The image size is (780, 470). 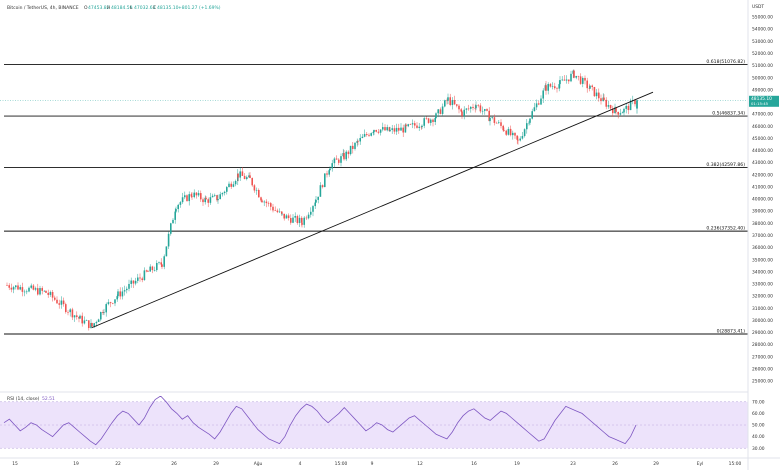 I want to click on price-tick: 40000.00, so click(x=762, y=200).